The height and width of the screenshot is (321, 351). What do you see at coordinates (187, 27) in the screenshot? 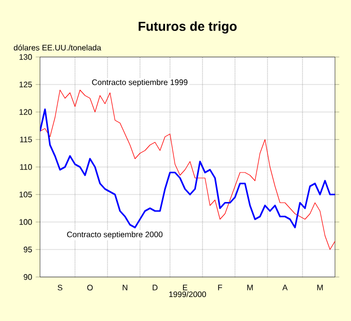
I see `chart-title: Futuros de trigo` at bounding box center [187, 27].